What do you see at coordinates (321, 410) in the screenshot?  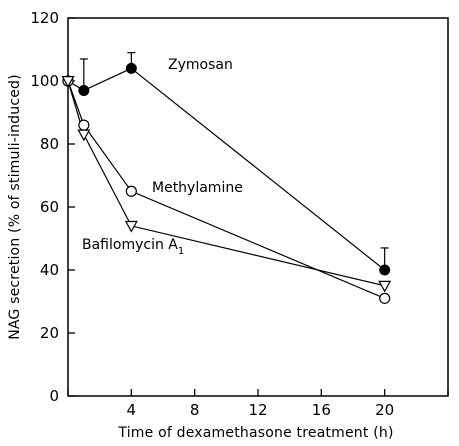 I see `x-tick-label: 16` at bounding box center [321, 410].